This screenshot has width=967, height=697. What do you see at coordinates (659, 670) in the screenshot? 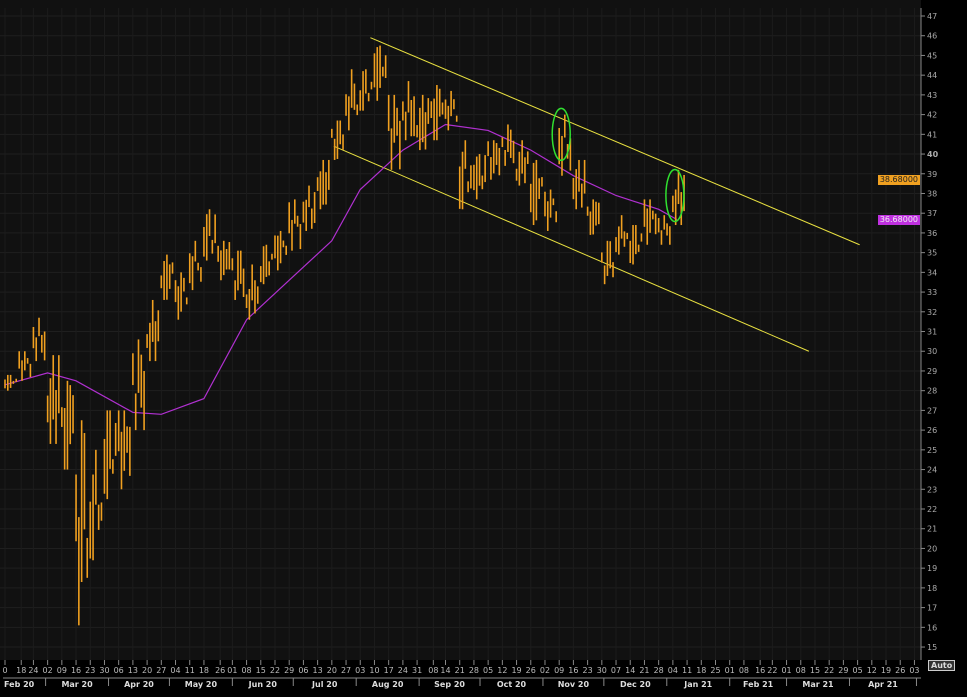
I see `x-tick-label: 28` at bounding box center [659, 670].